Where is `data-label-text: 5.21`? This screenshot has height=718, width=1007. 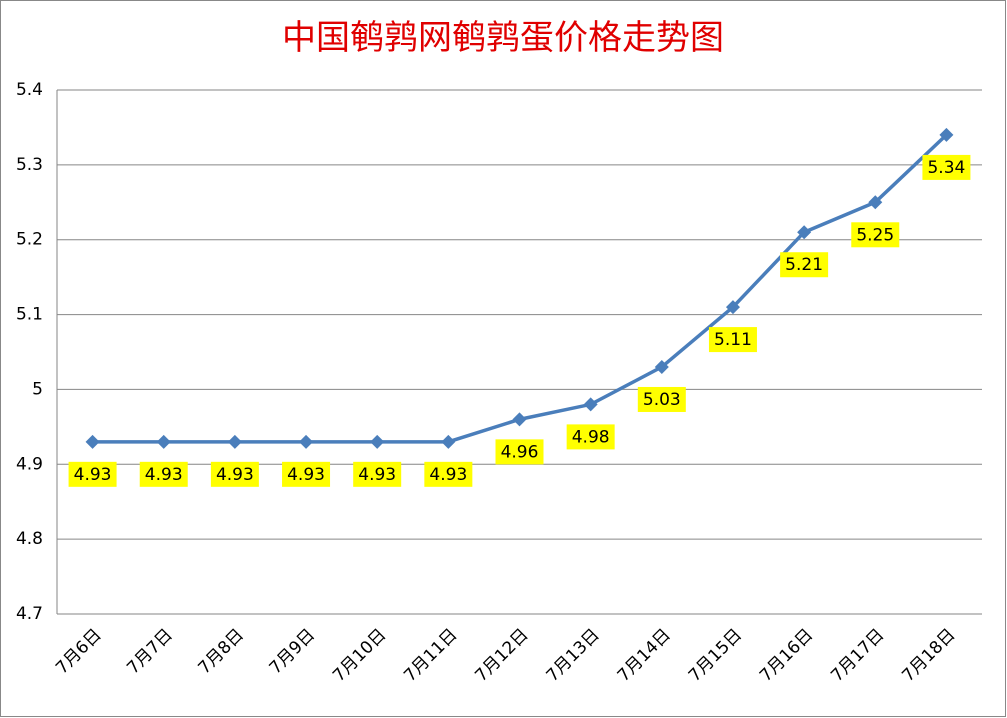 data-label-text: 5.21 is located at coordinates (804, 265).